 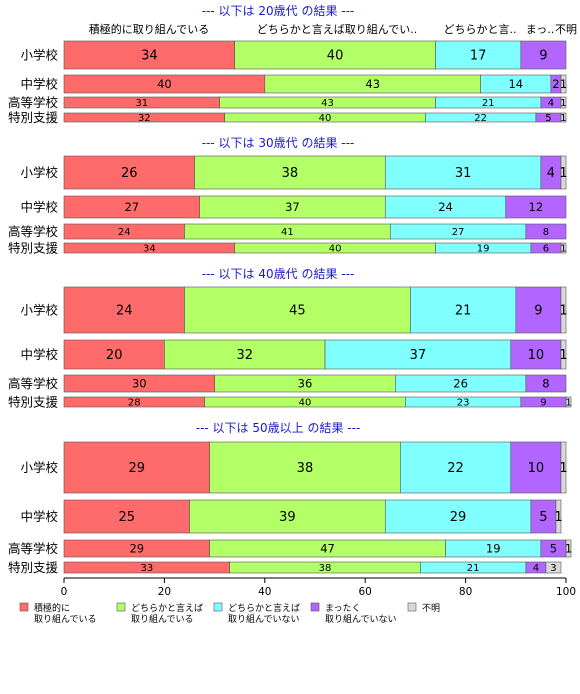 What do you see at coordinates (24, 607) in the screenshot?
I see `legend-swatch-s1` at bounding box center [24, 607].